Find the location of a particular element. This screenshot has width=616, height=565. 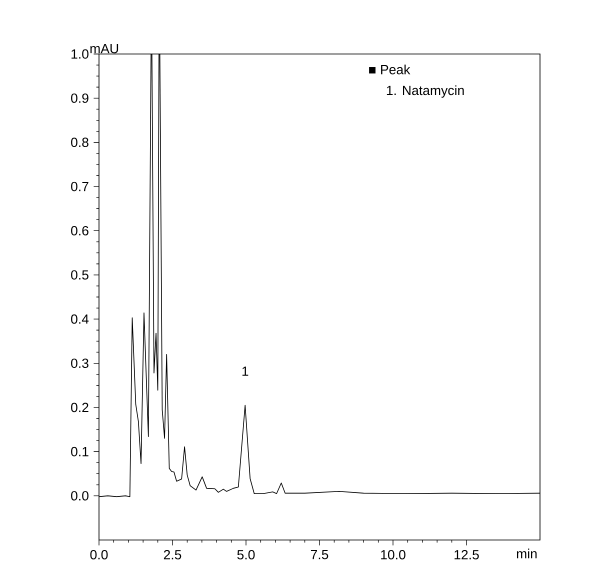

annotation: 1 is located at coordinates (245, 371).